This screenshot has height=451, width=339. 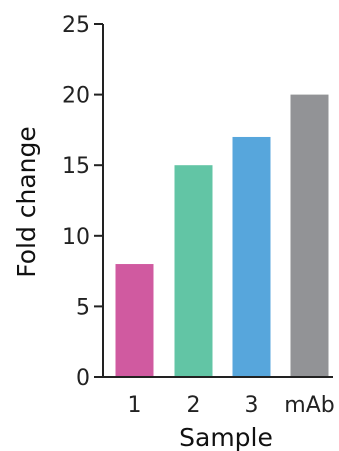 What do you see at coordinates (309, 405) in the screenshot?
I see `x-category-label: mAb` at bounding box center [309, 405].